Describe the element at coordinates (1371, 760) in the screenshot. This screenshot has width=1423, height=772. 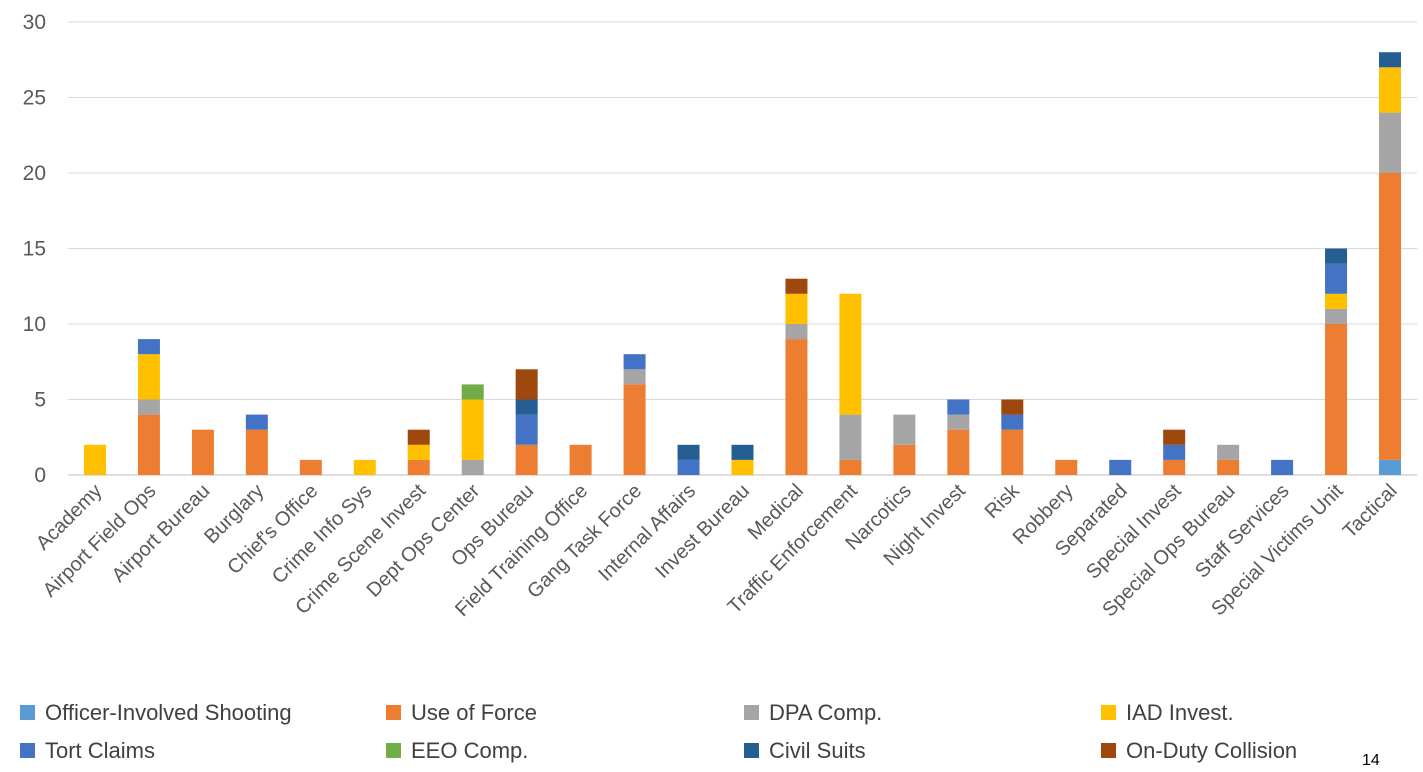
I see `page-number: 14` at that location.